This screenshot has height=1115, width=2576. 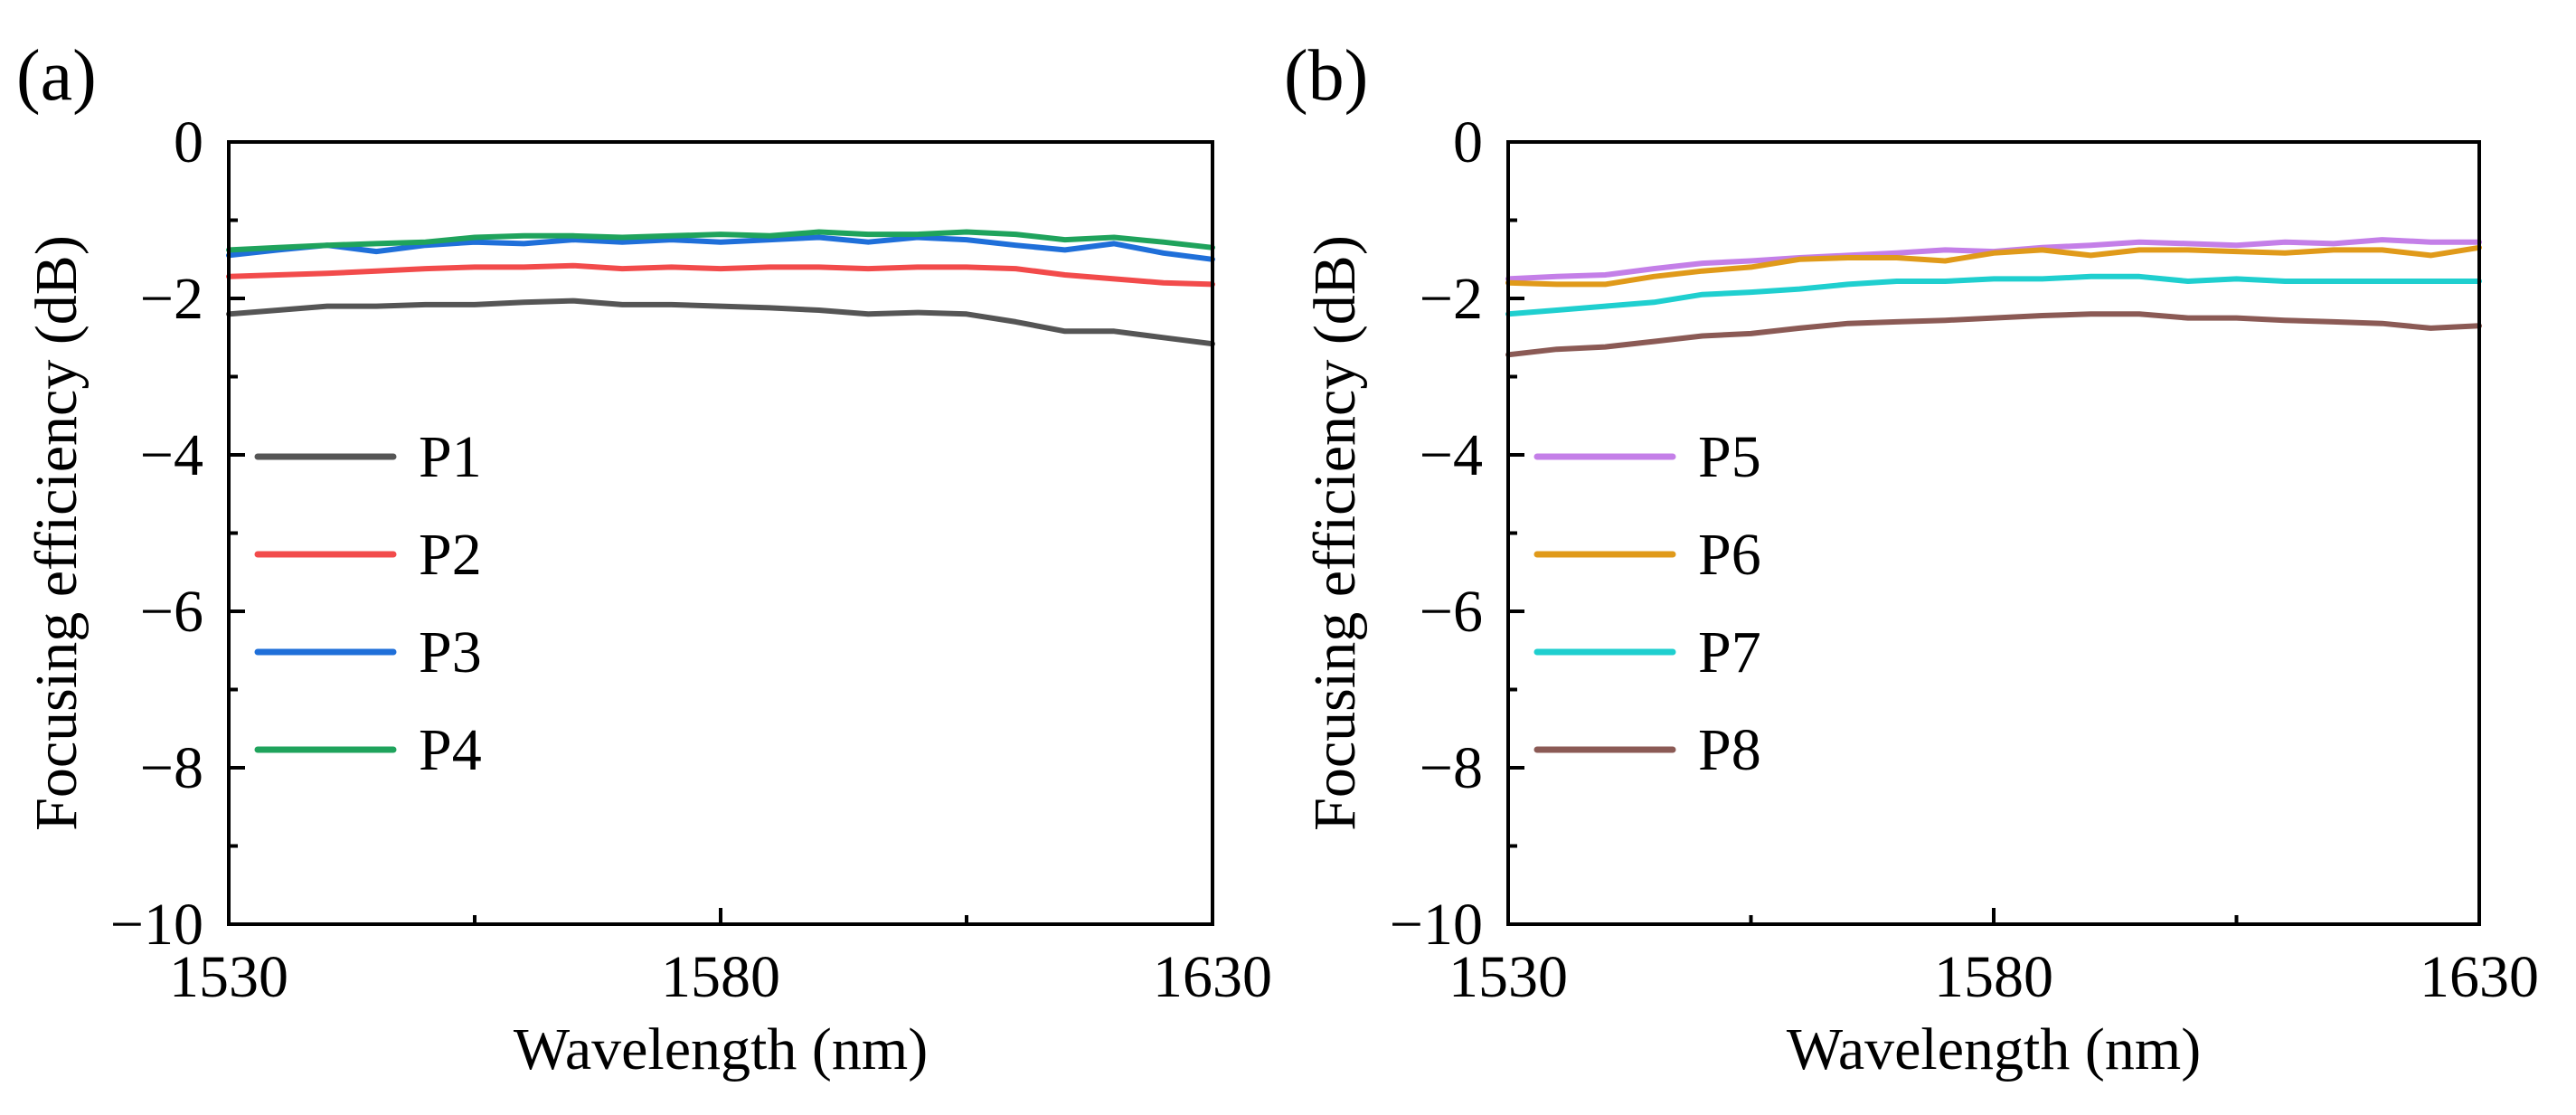 What do you see at coordinates (1729, 457) in the screenshot?
I see `legend-label-p5: P5` at bounding box center [1729, 457].